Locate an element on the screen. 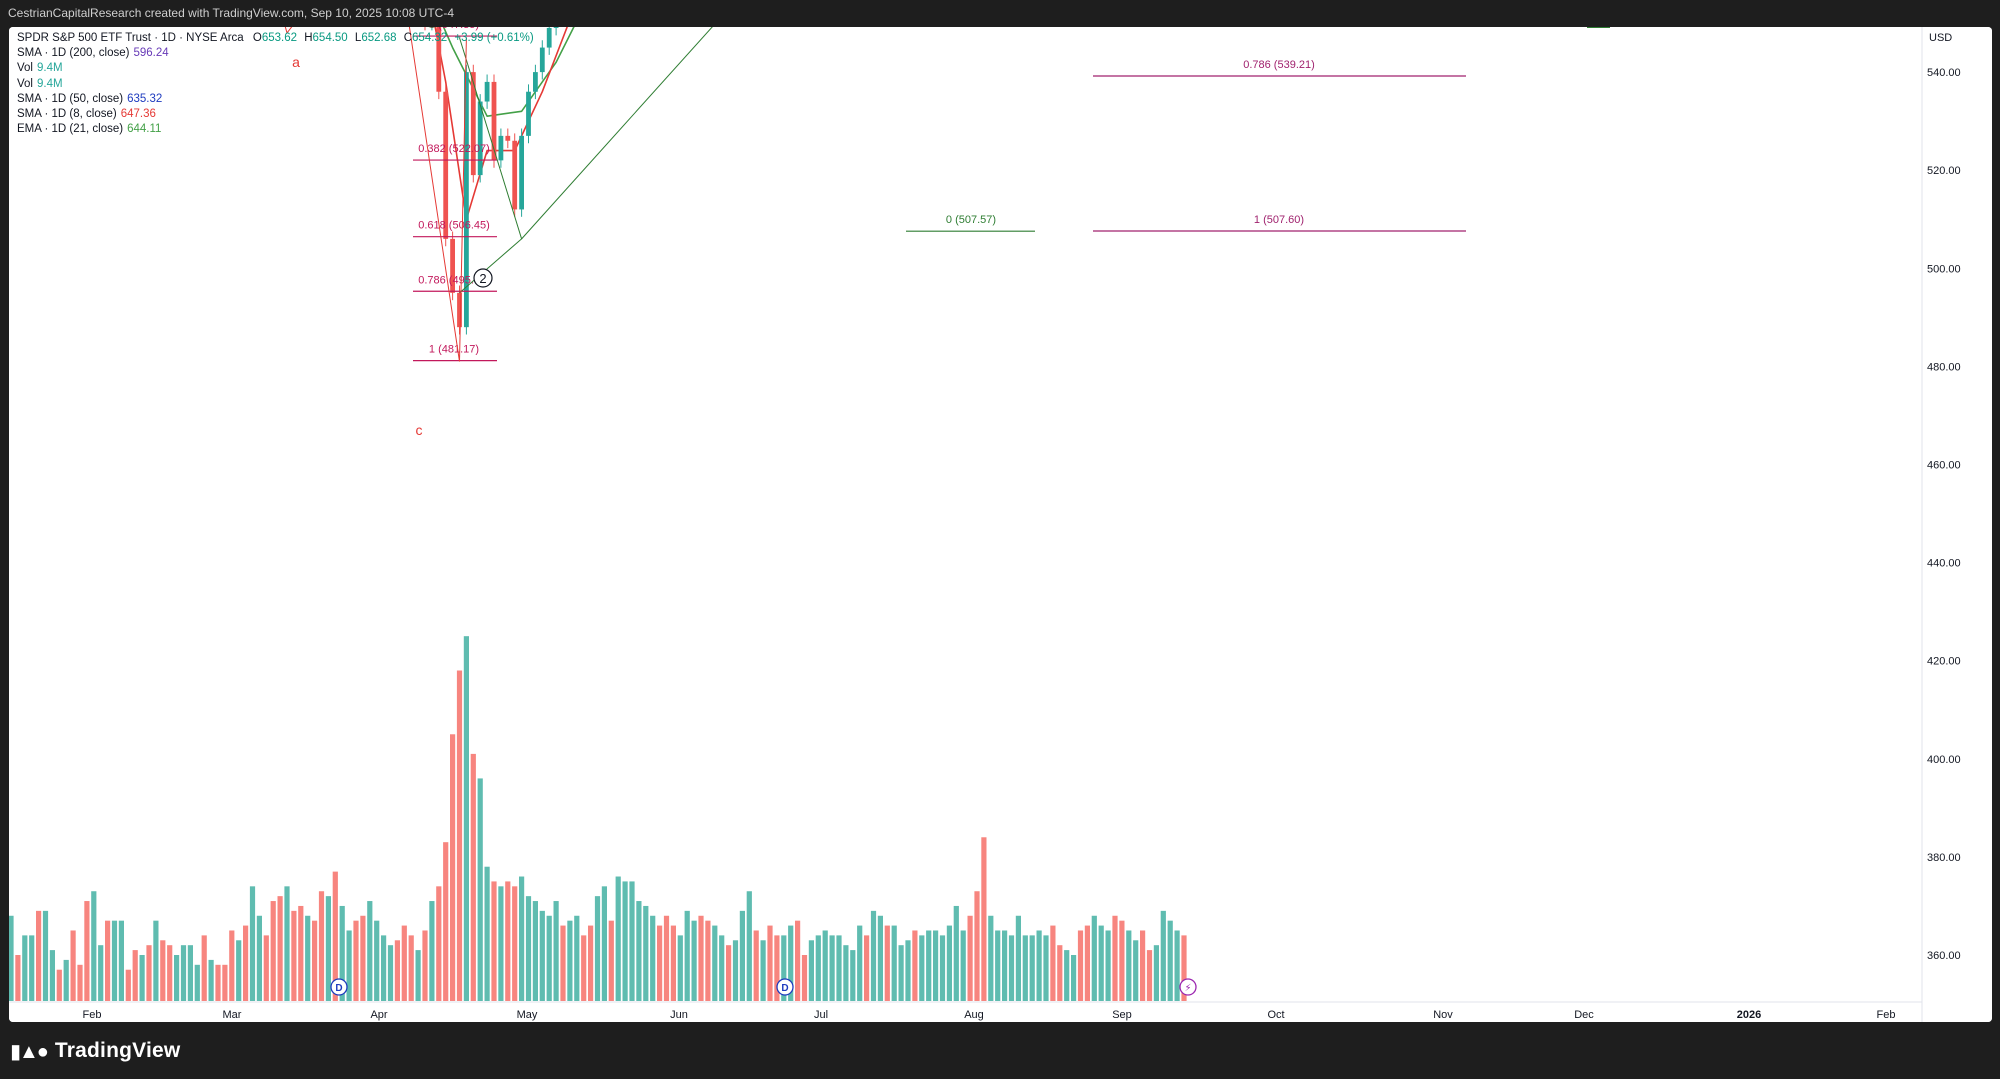 This screenshot has height=1079, width=2000. y-tick-label: 540.00 is located at coordinates (1944, 73).